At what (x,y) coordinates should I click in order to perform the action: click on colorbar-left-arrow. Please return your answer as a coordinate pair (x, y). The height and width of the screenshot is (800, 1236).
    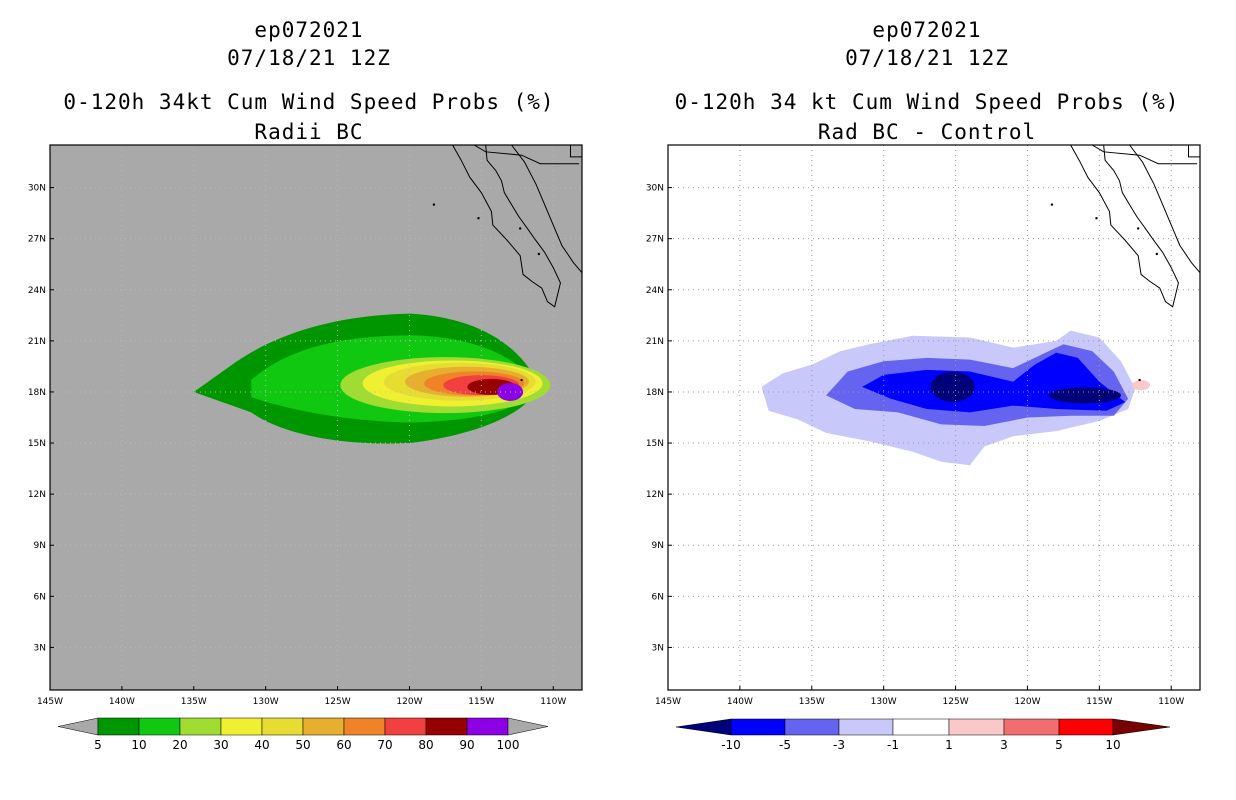
    Looking at the image, I should click on (703, 727).